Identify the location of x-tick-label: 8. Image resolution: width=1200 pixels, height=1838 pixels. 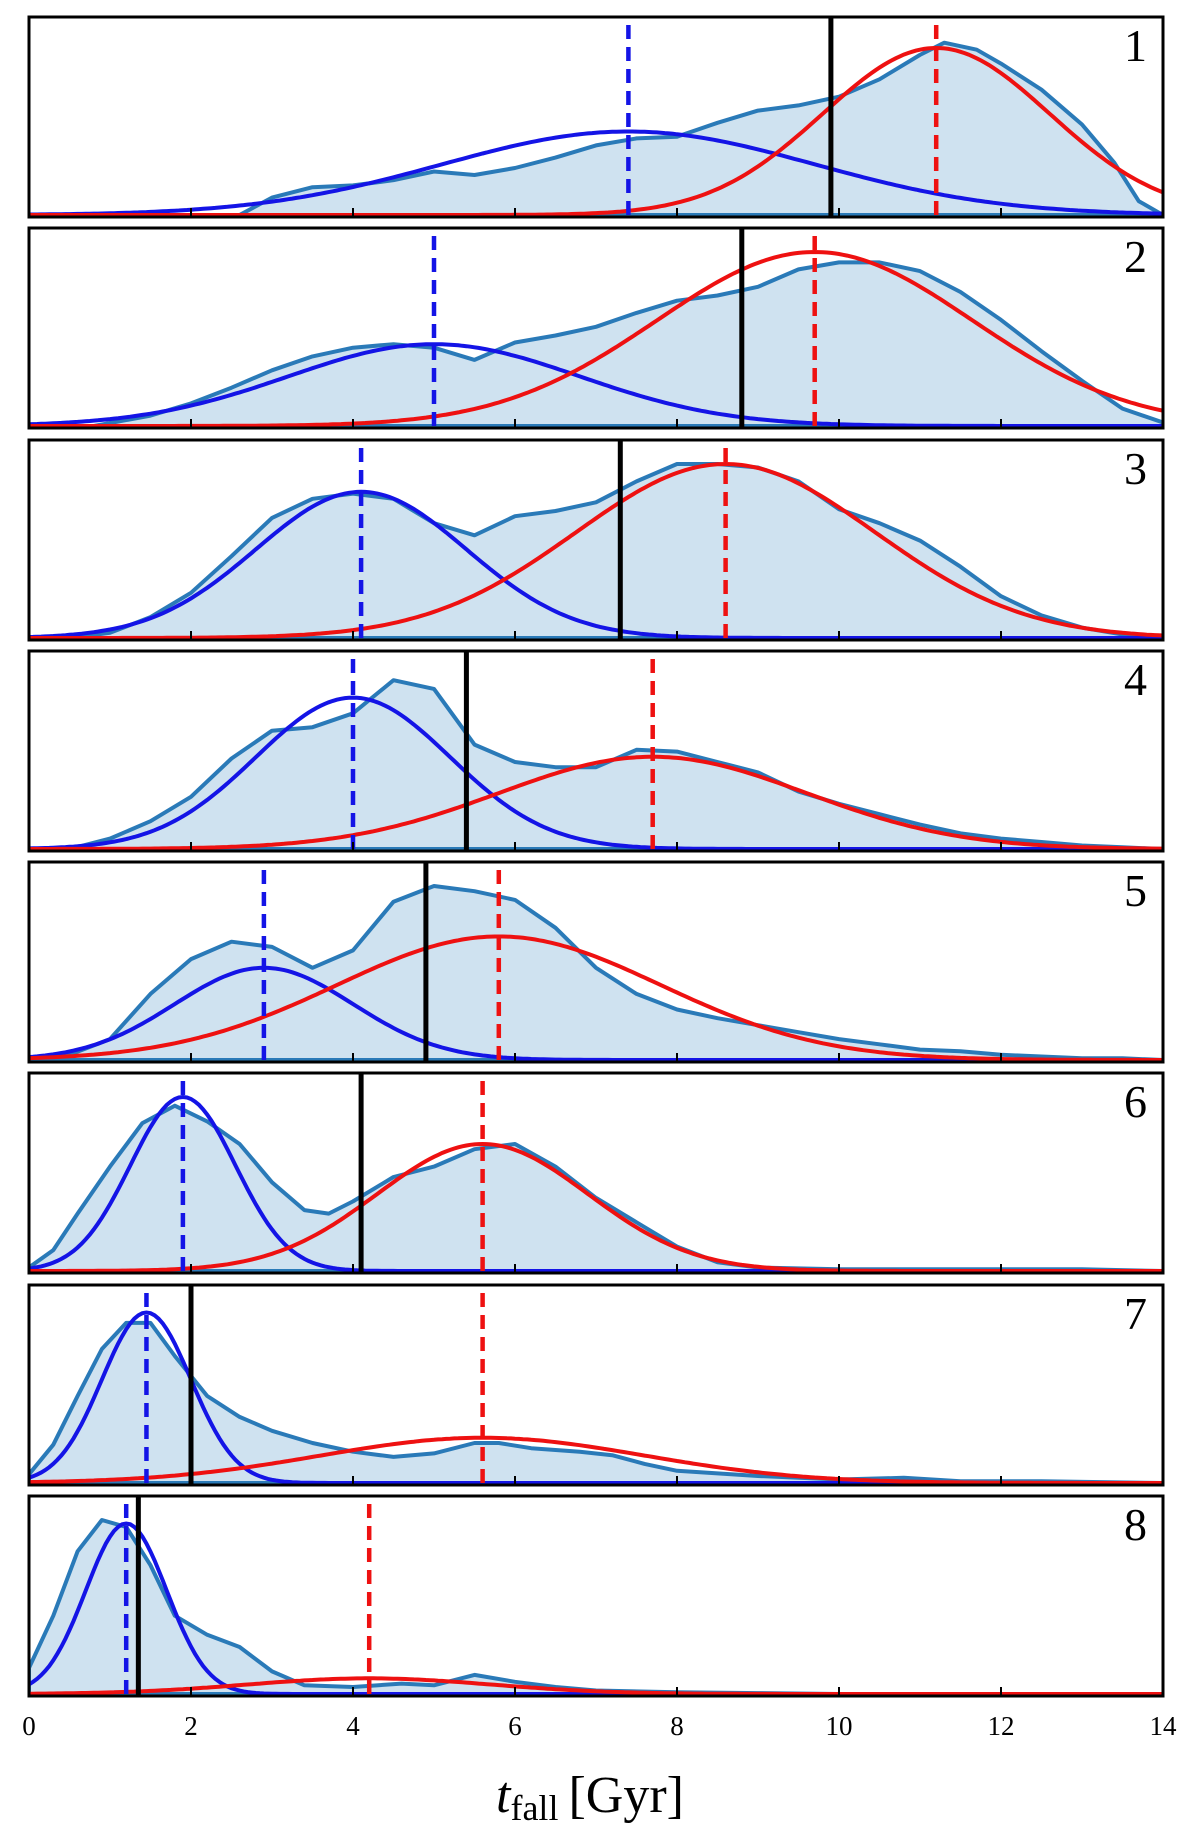
(677, 1726).